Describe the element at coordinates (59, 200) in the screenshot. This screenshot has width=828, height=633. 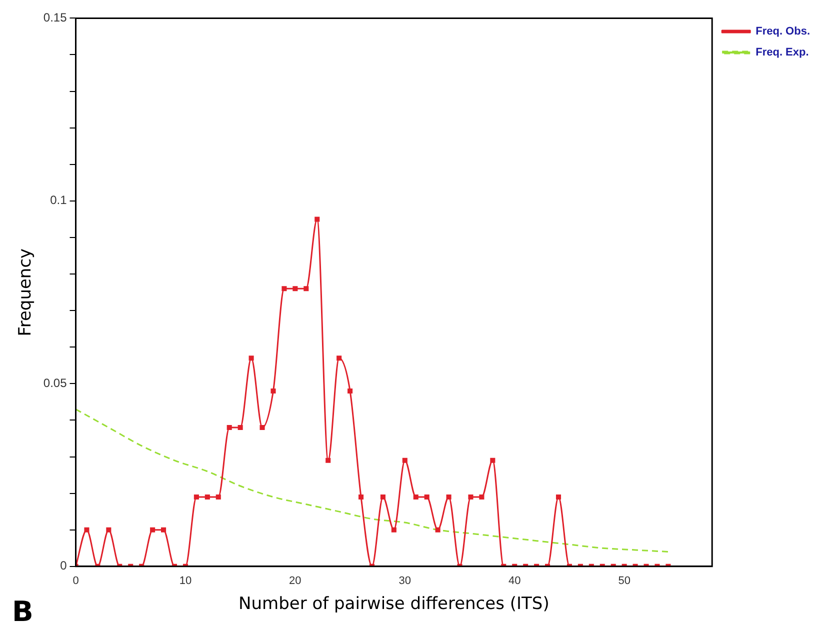
I see `y-tick-label: 0.1` at that location.